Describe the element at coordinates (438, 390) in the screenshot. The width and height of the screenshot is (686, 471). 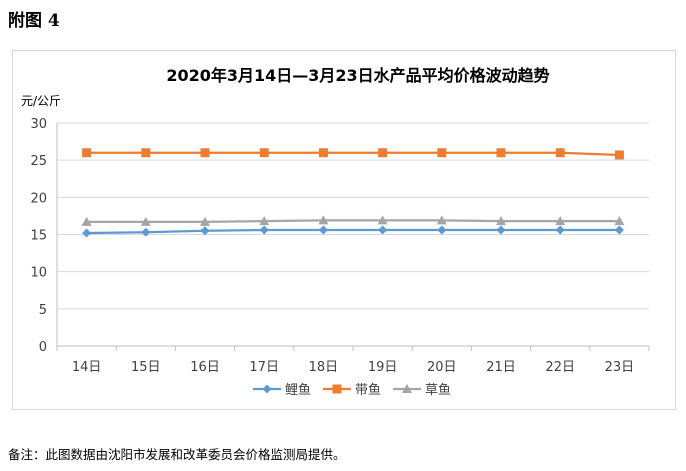
I see `legend-label-3: 草鱼` at that location.